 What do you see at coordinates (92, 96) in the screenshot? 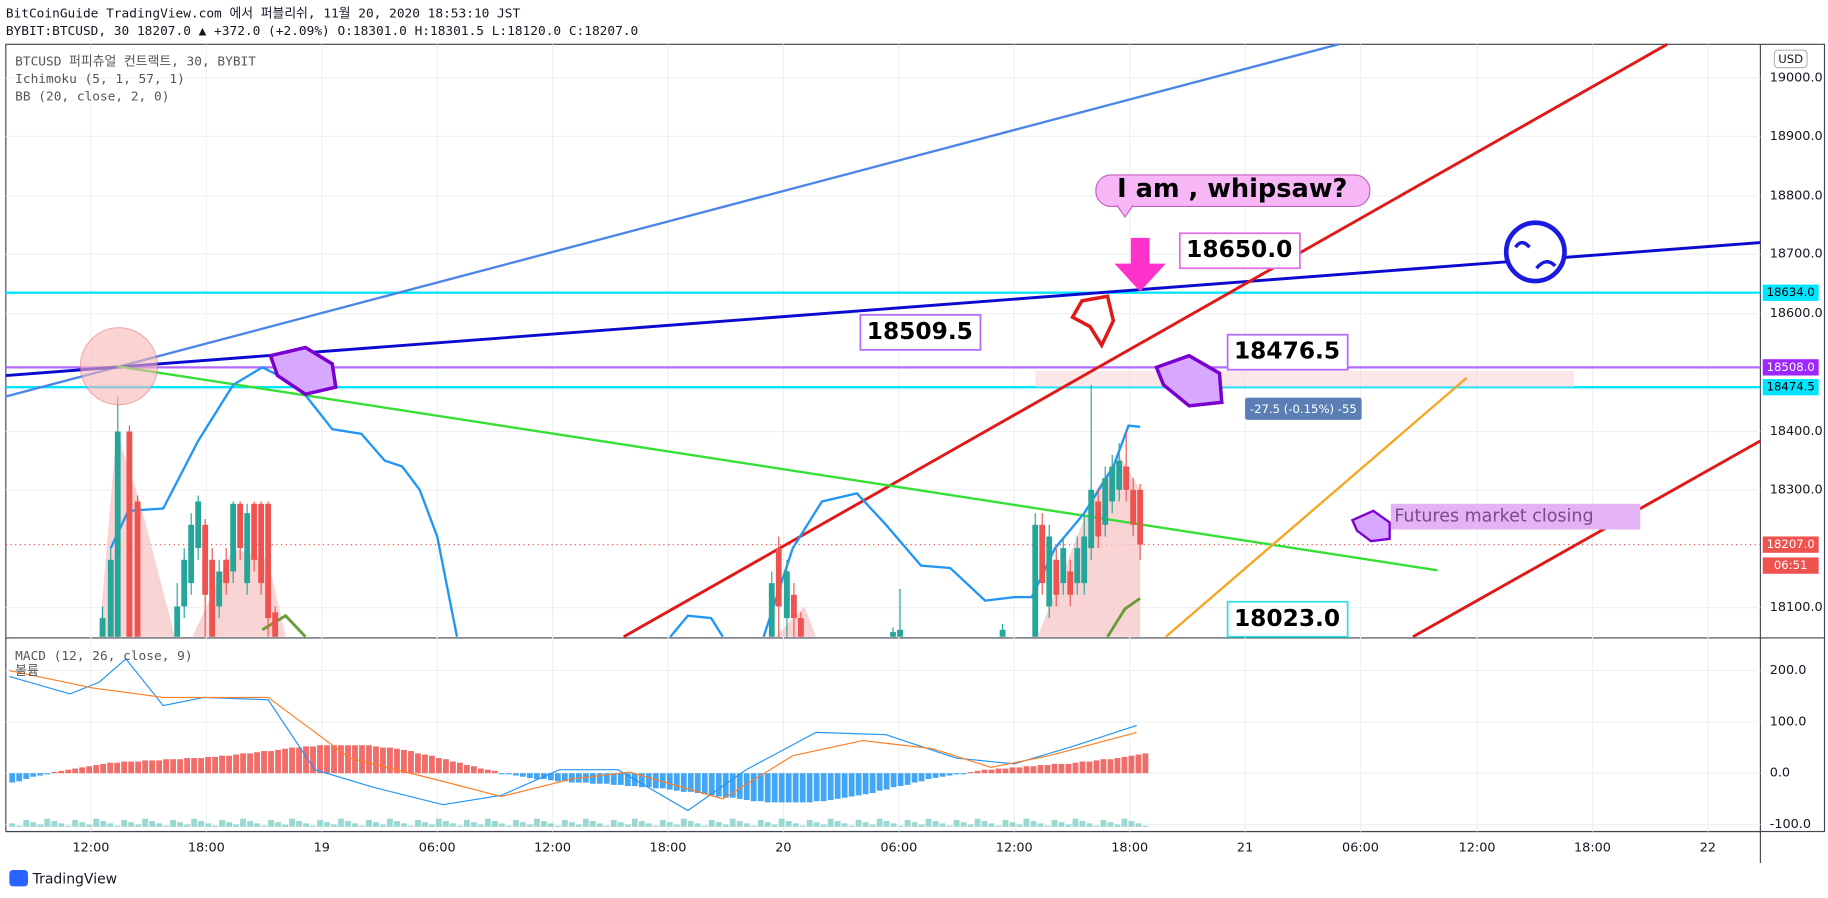
I see `indicator-legend: BB (20, close, 2, 0)` at bounding box center [92, 96].